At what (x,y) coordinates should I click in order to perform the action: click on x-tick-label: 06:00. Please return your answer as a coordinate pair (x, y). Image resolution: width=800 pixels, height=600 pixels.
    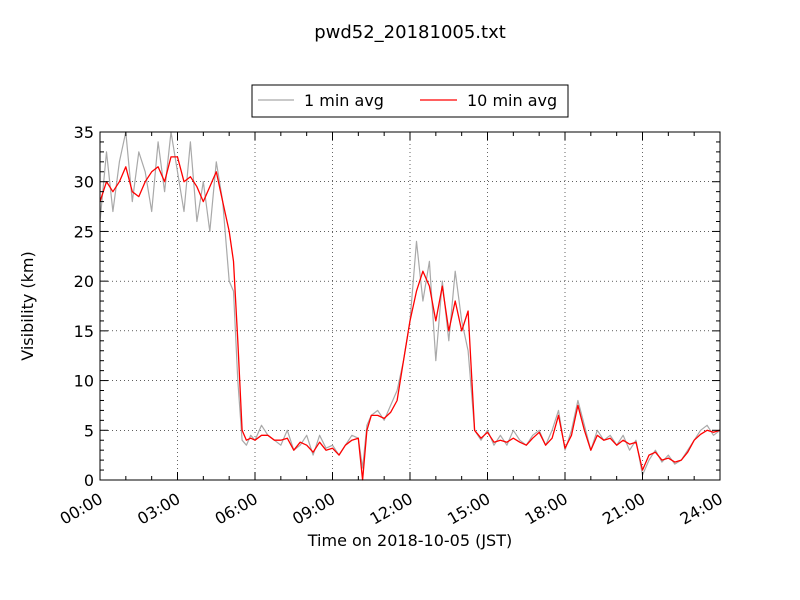
    Looking at the image, I should click on (236, 509).